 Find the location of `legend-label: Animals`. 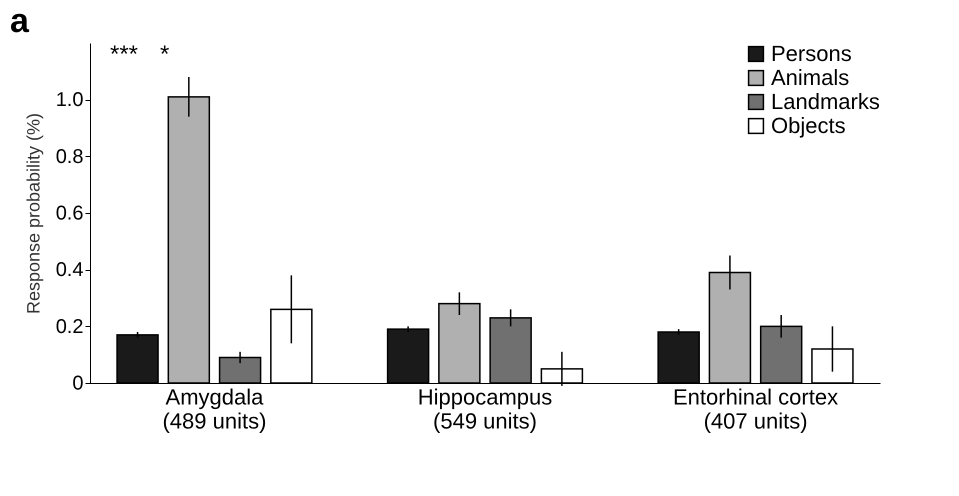

legend-label: Animals is located at coordinates (810, 77).